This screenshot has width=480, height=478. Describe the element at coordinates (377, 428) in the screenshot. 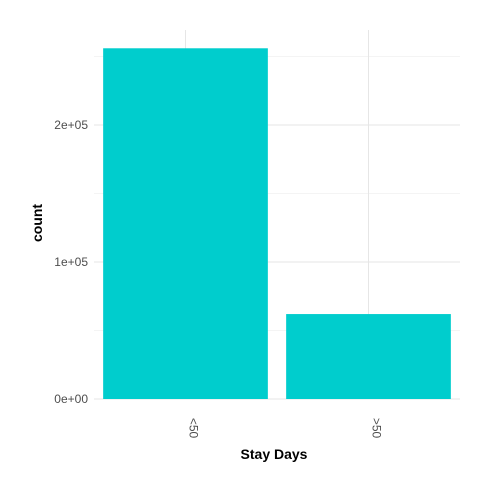

I see `x-tick-label: >50` at that location.